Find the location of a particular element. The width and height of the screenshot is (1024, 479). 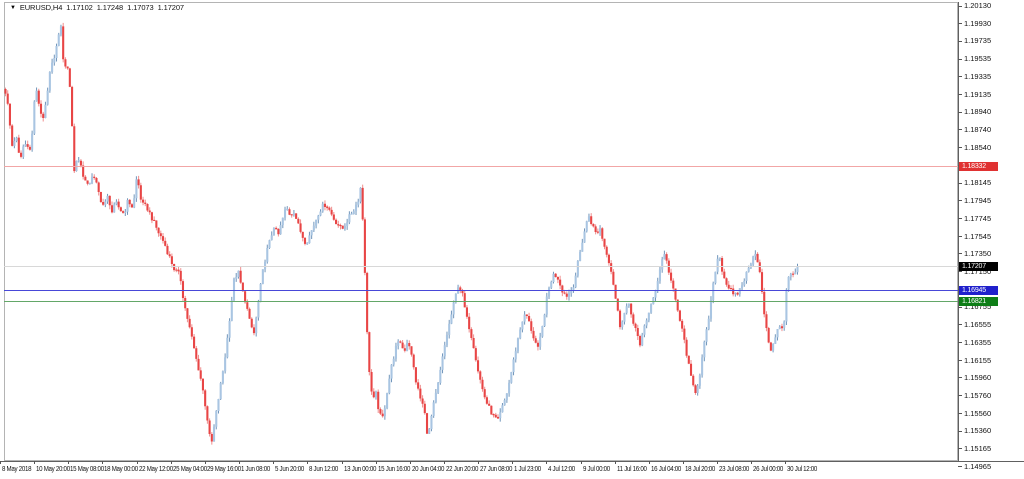

level-line-resistance-red is located at coordinates (481, 166).